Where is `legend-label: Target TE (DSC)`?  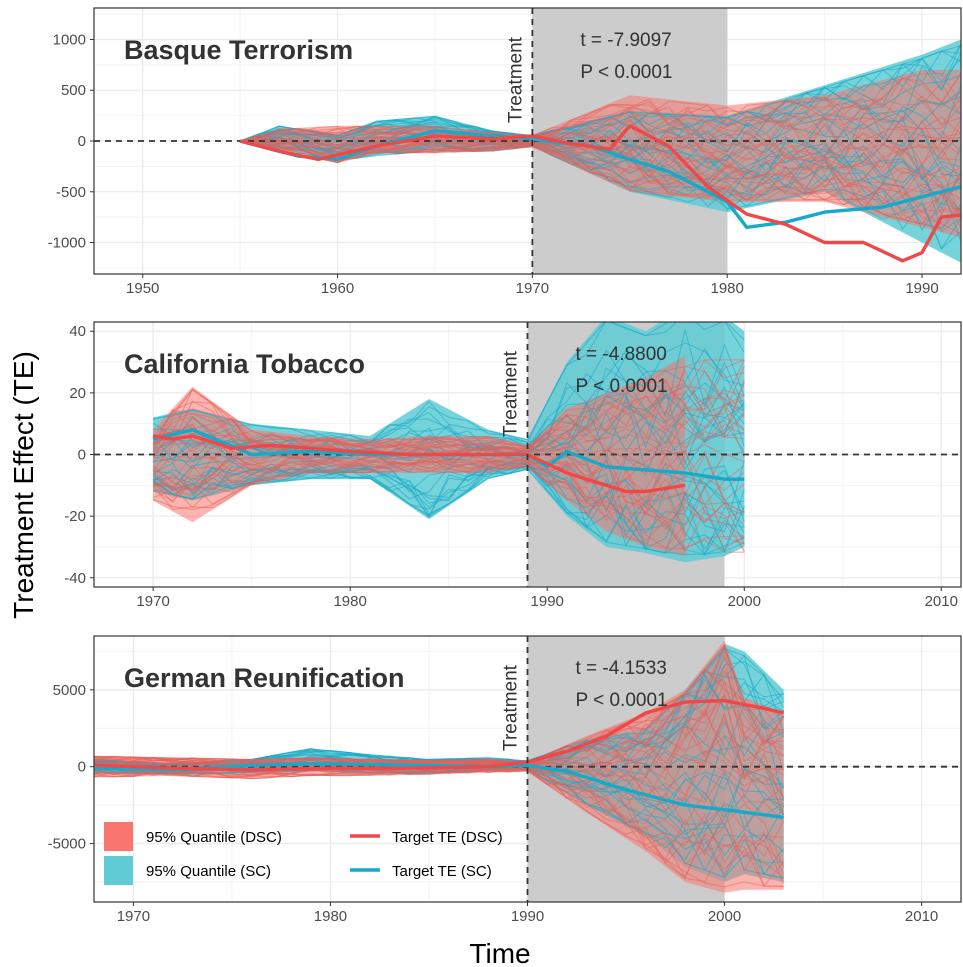
legend-label: Target TE (DSC) is located at coordinates (447, 837).